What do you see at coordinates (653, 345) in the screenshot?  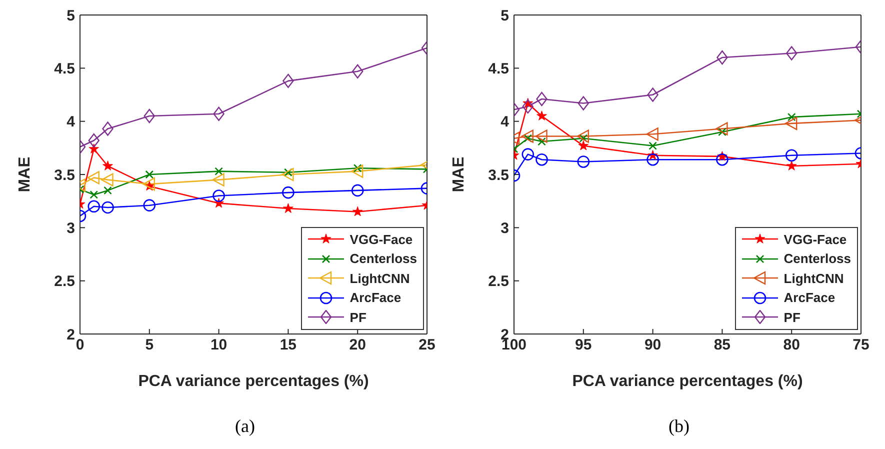 I see `x-tick-label: 90` at bounding box center [653, 345].